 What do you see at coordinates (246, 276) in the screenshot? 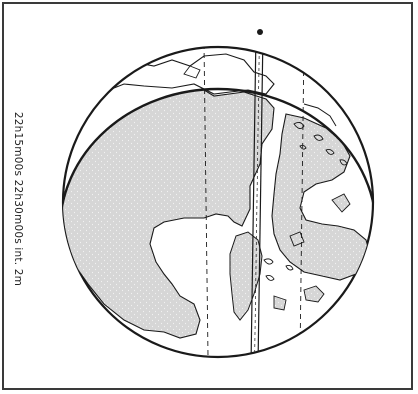
I see `island-south` at bounding box center [246, 276].